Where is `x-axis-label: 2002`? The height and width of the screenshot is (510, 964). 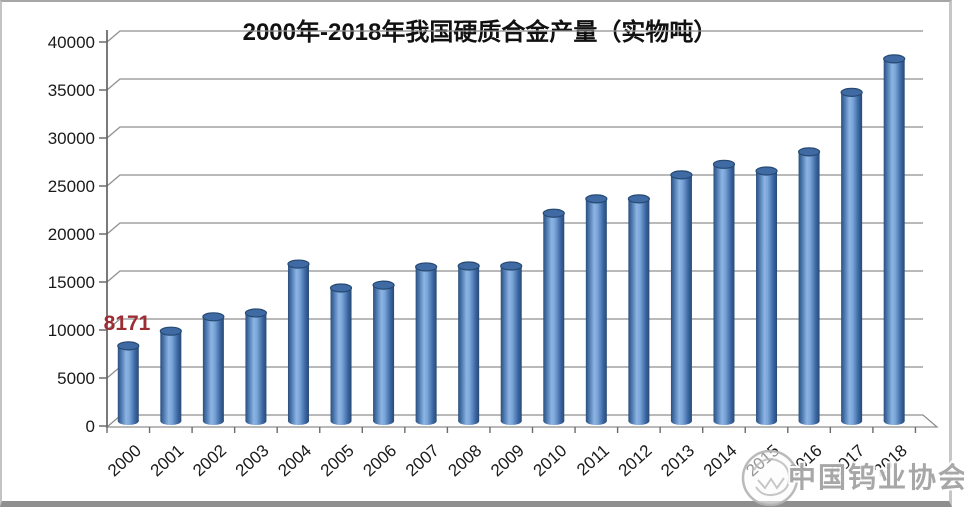
x-axis-label: 2002 is located at coordinates (209, 460).